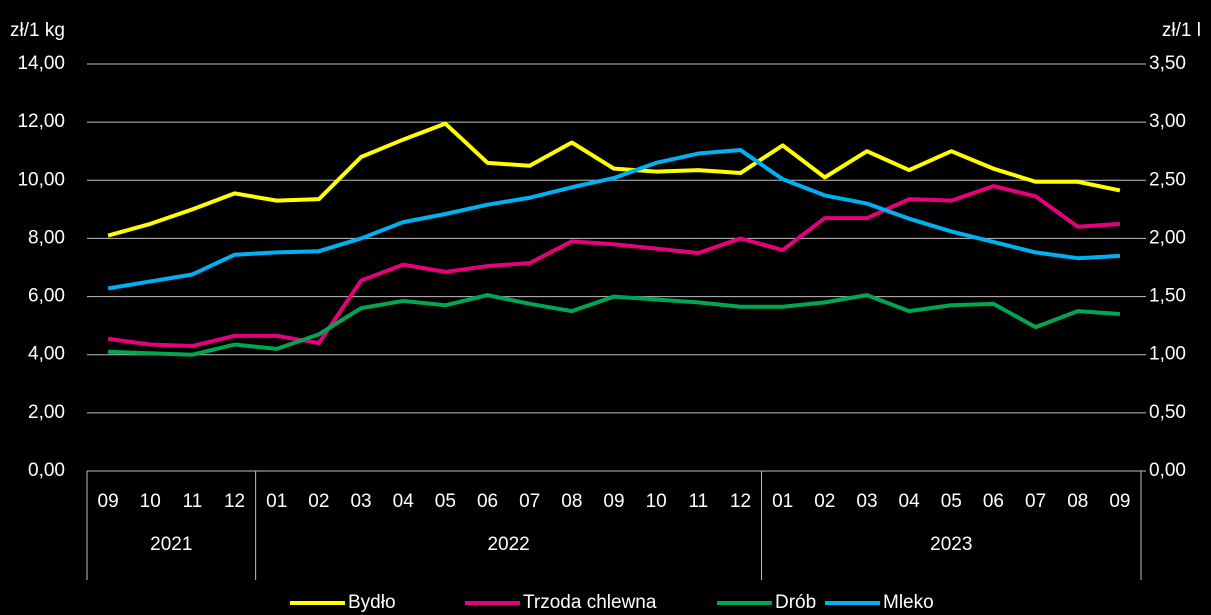 The width and height of the screenshot is (1211, 615). What do you see at coordinates (795, 602) in the screenshot?
I see `legend-label: Drób` at bounding box center [795, 602].